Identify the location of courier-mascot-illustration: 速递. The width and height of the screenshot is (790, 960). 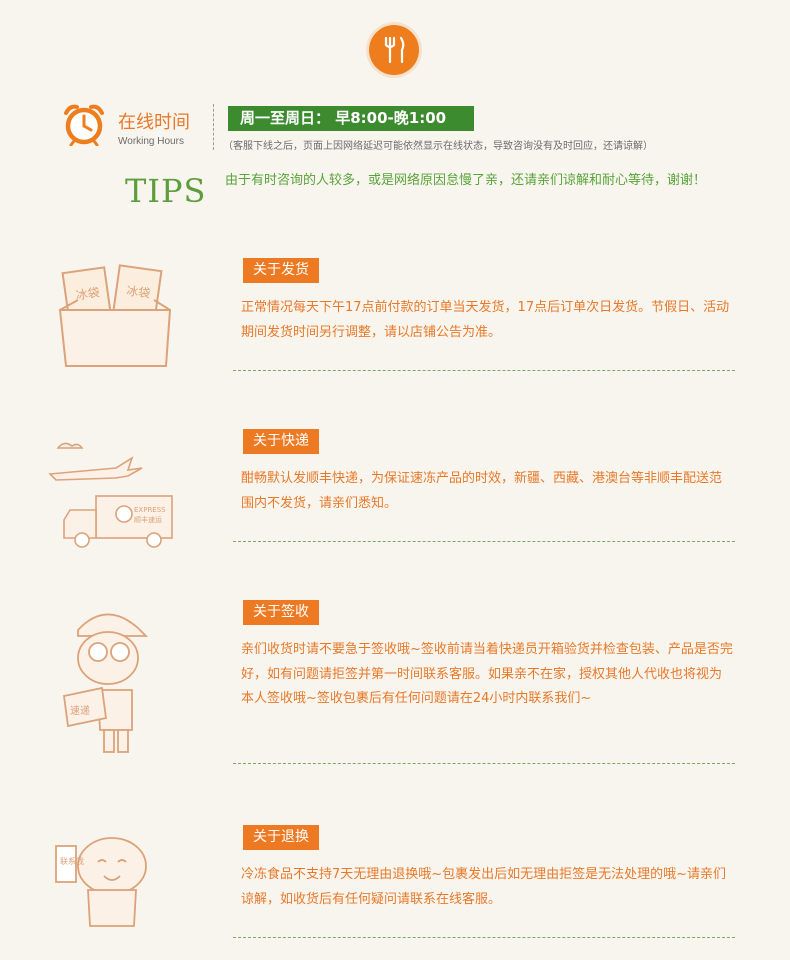
(105, 682).